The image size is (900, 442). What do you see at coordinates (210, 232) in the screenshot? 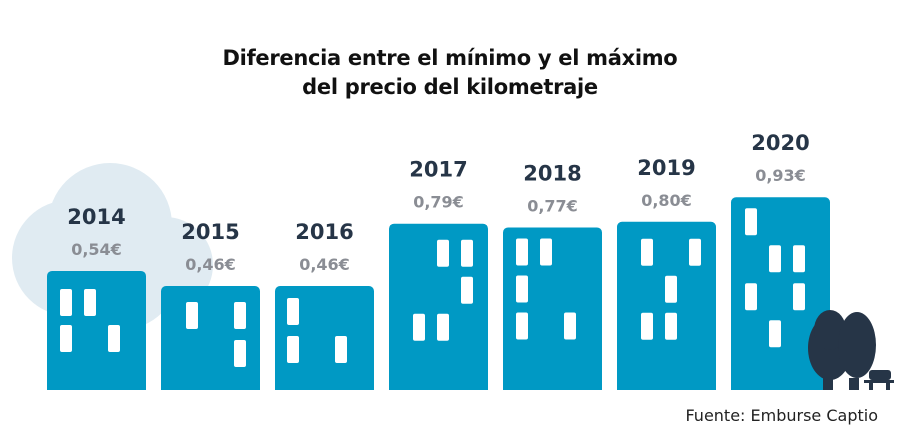
I see `year-label: 2015` at bounding box center [210, 232].